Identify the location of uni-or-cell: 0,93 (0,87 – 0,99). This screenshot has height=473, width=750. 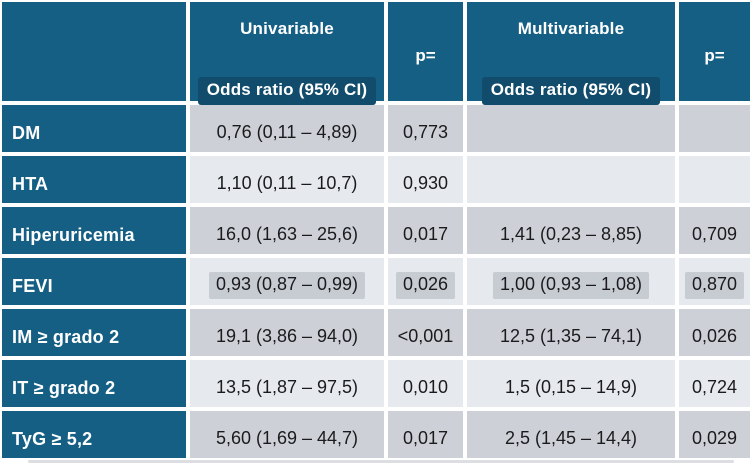
(287, 281).